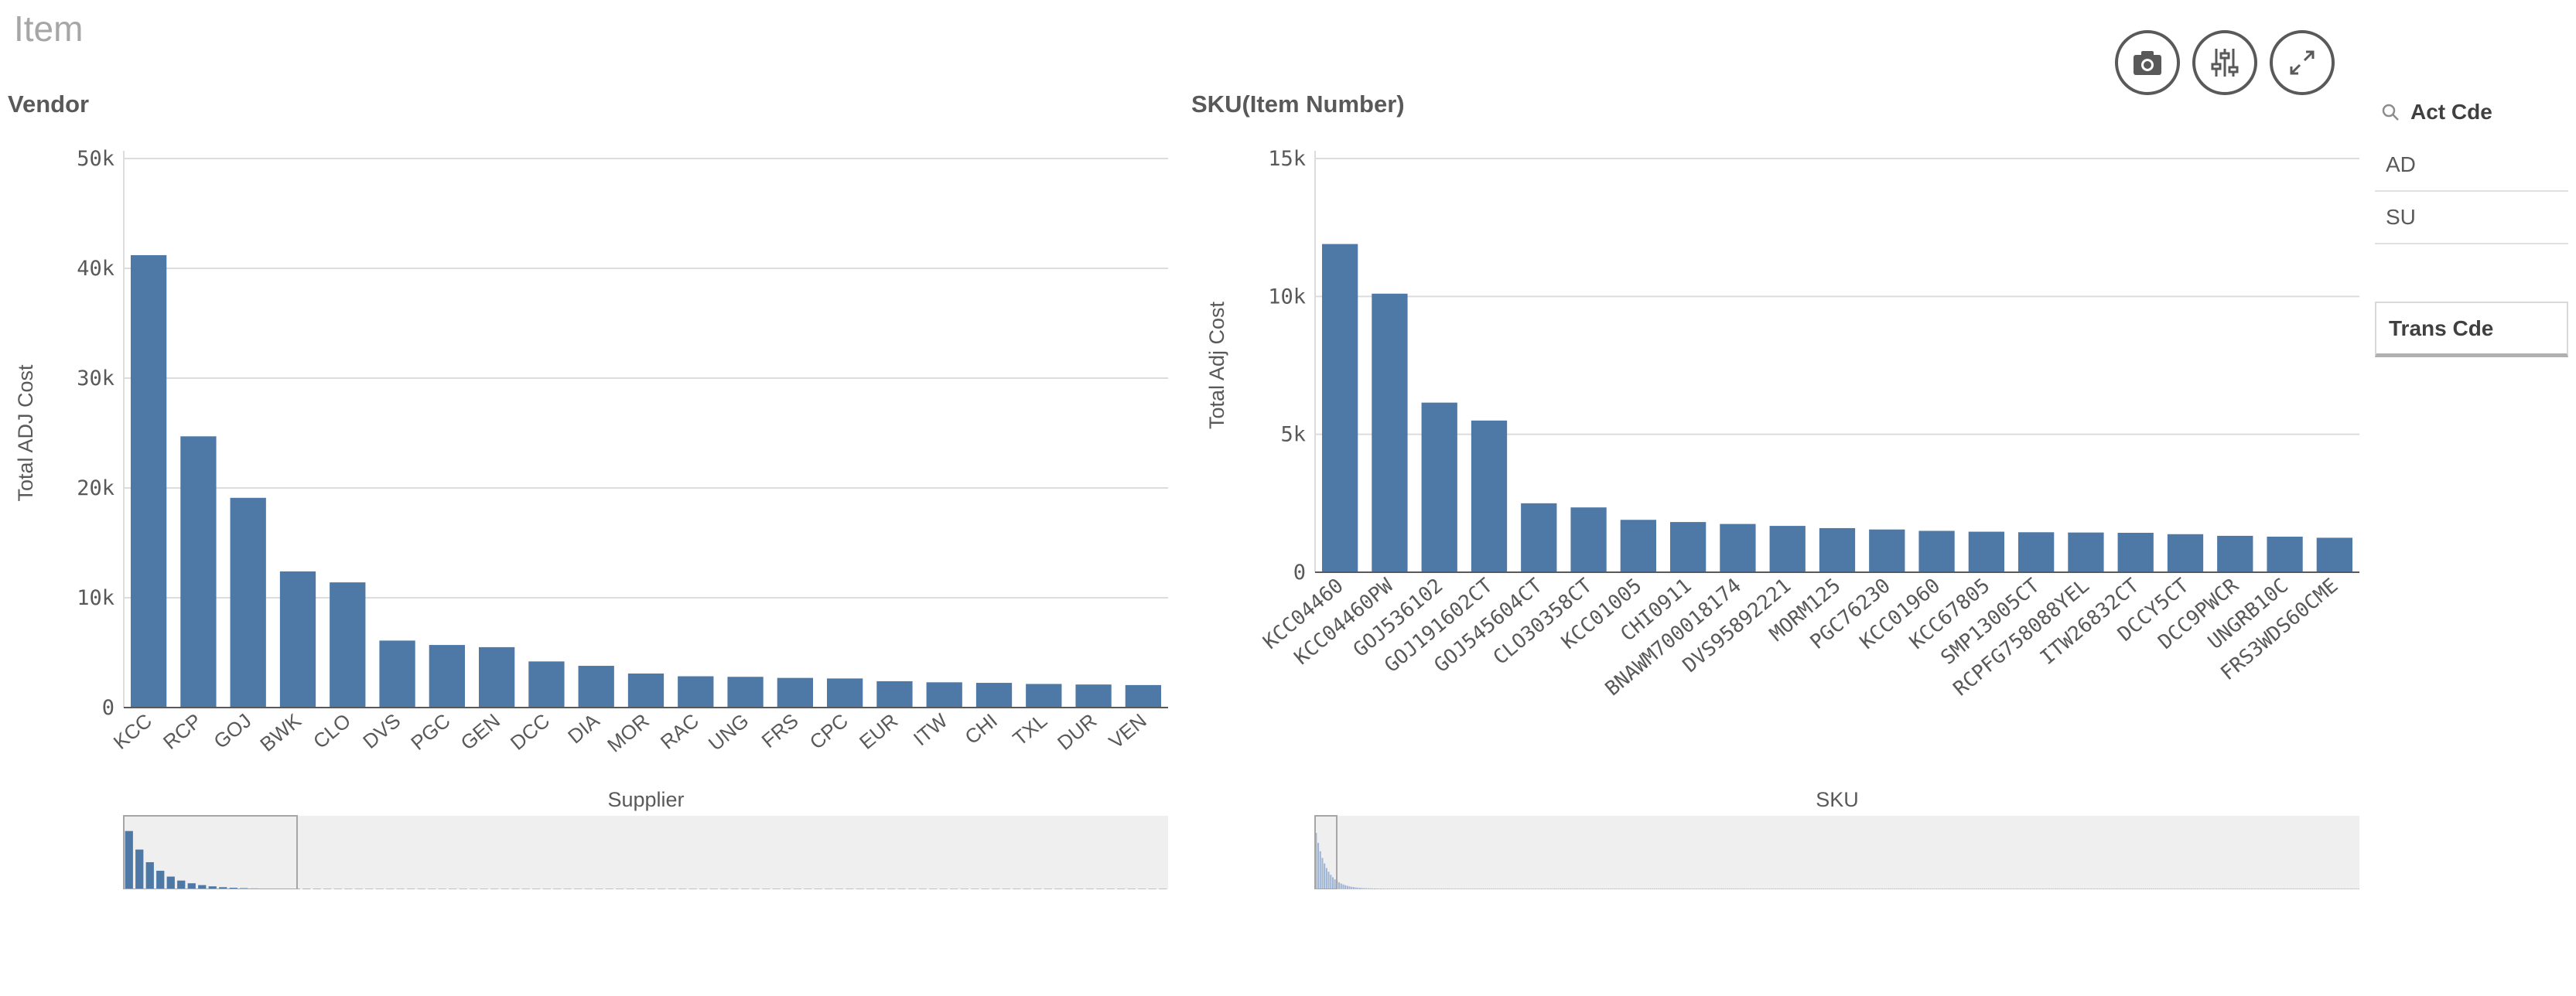 The height and width of the screenshot is (996, 2576). I want to click on snapshot-button, so click(2147, 62).